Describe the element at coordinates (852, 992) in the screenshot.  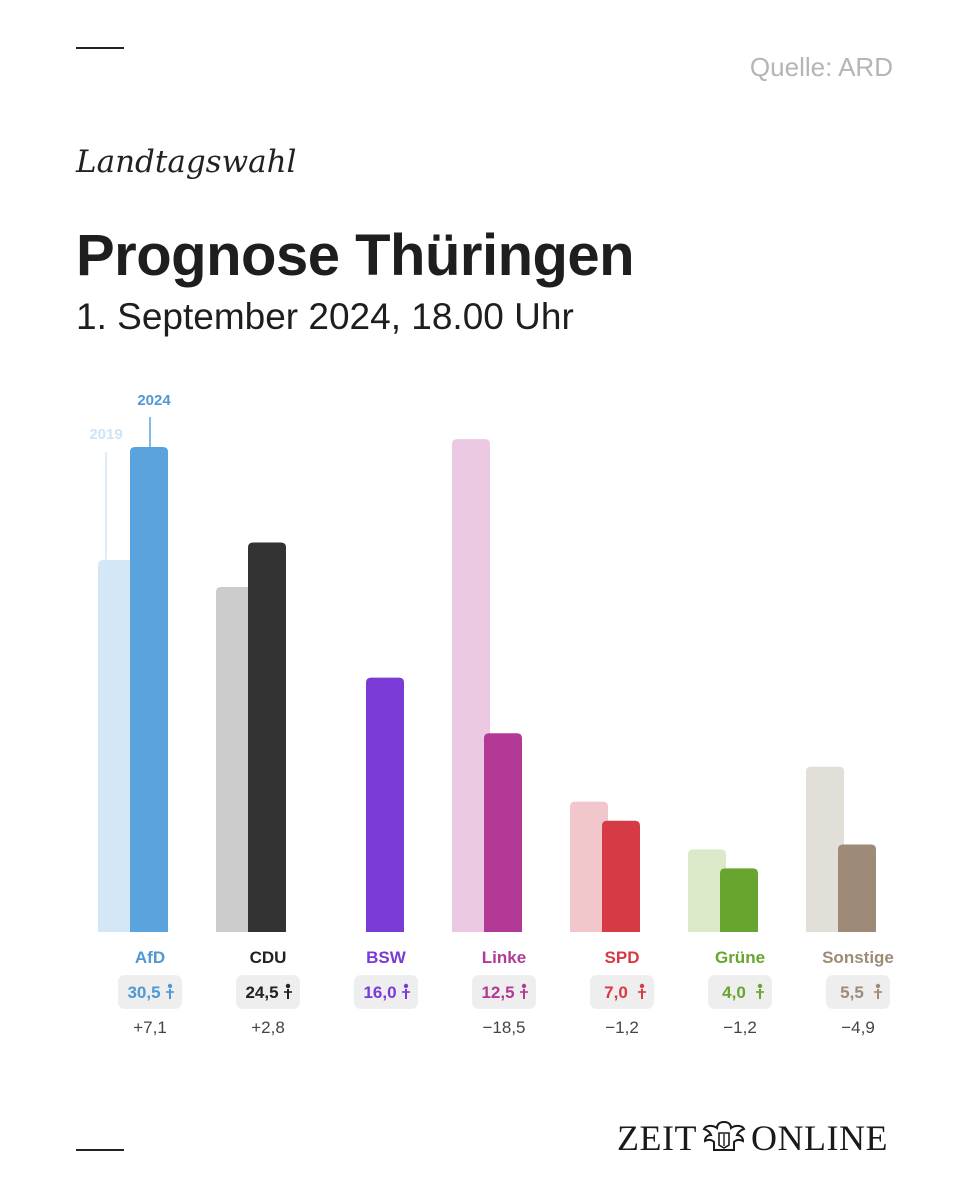
I see `value-label: 5,5` at that location.